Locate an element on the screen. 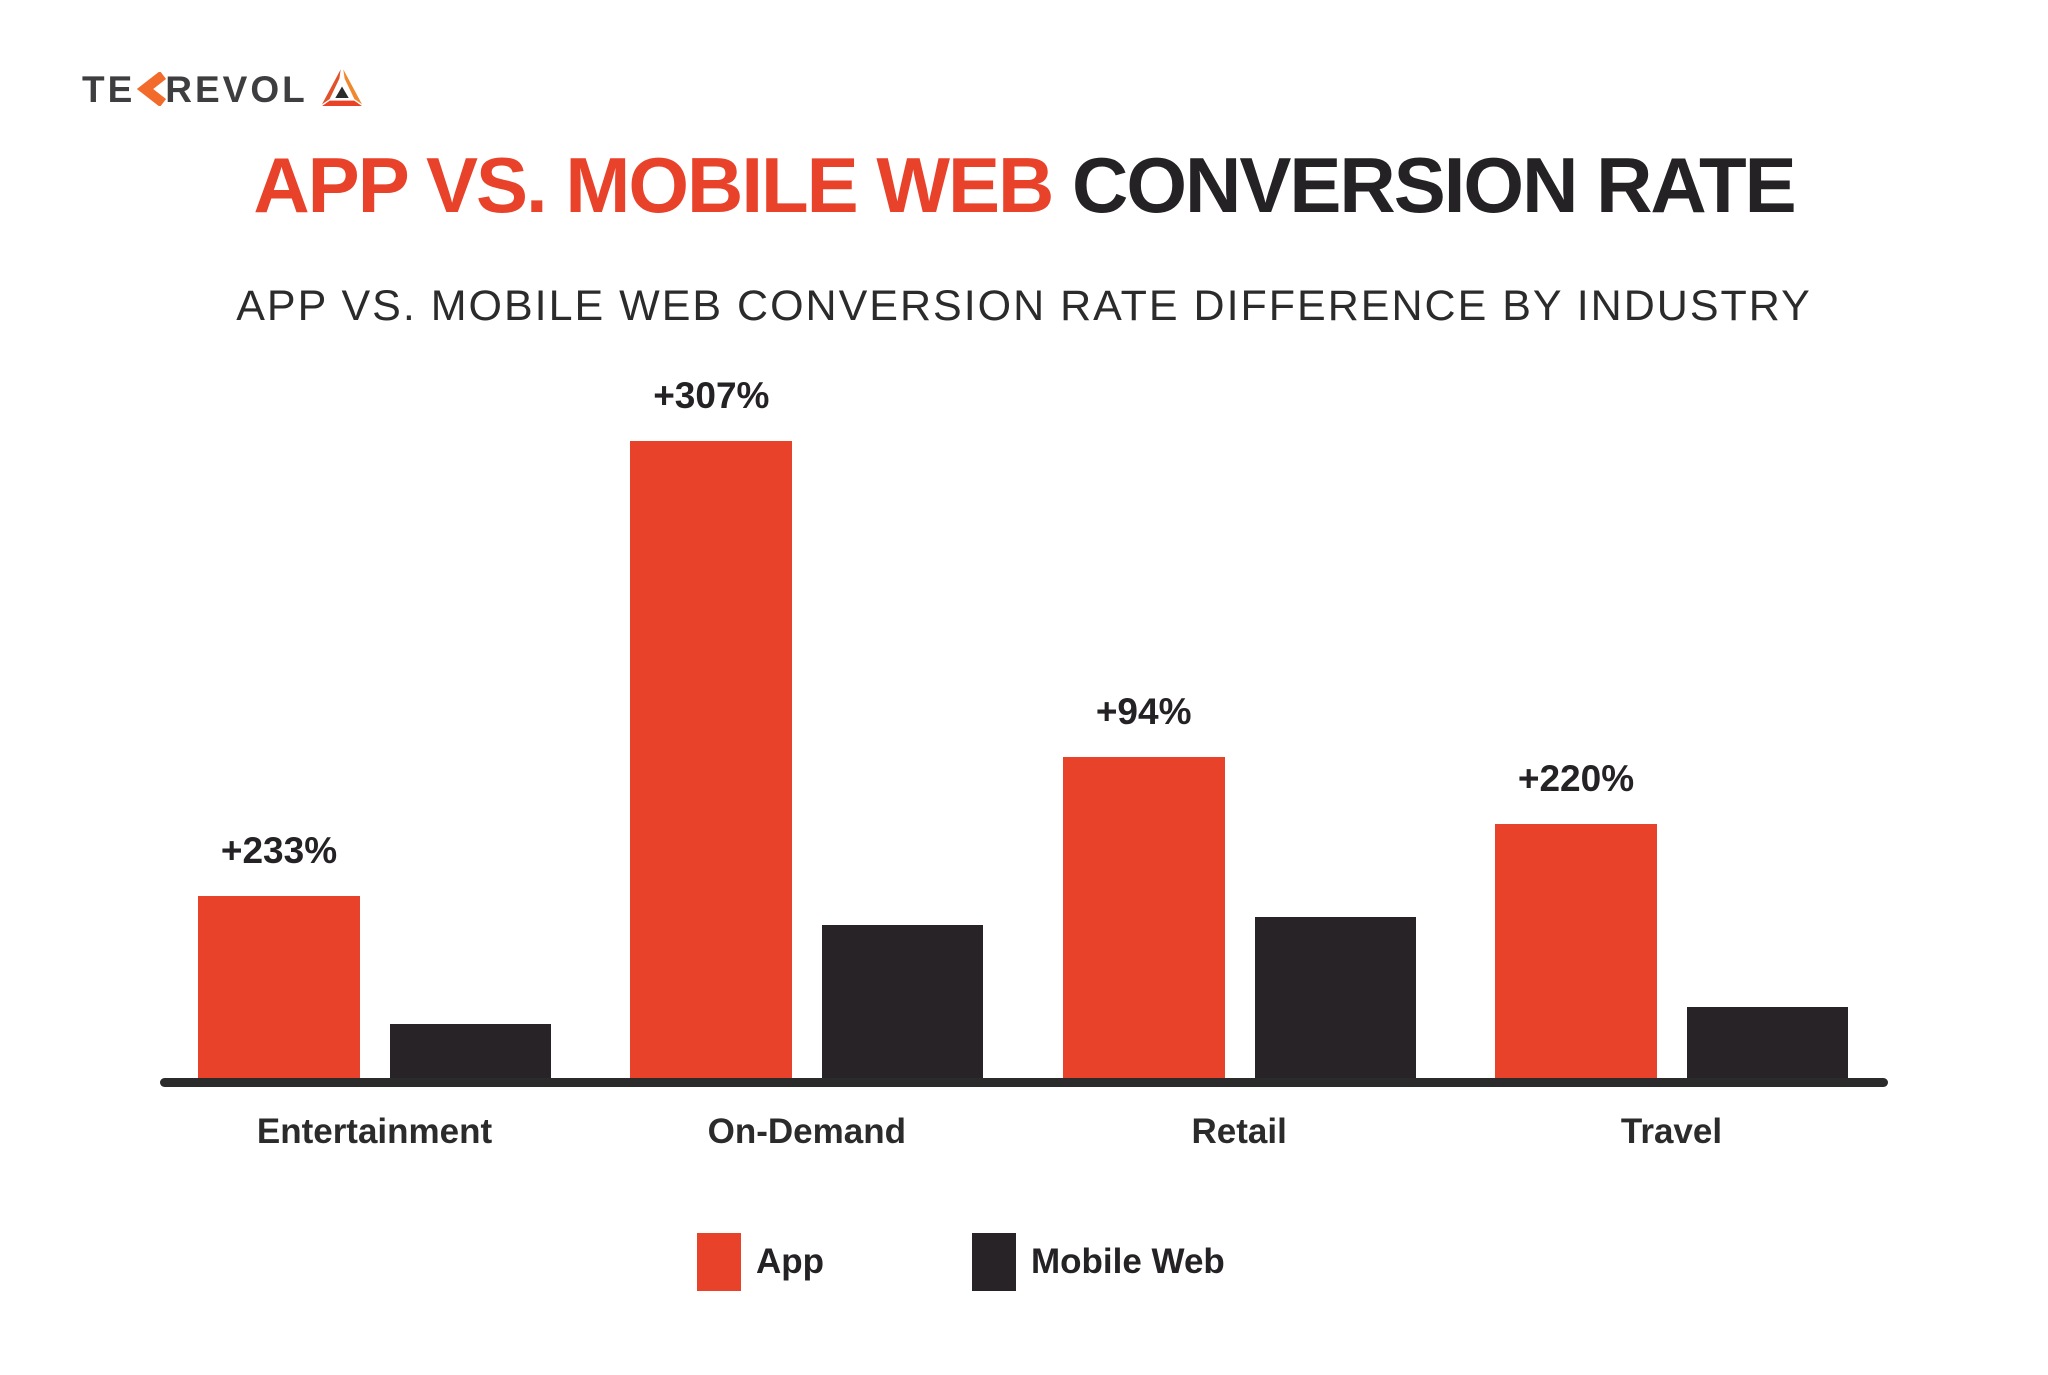 The width and height of the screenshot is (2048, 1375). value-label-entertainment: +233% is located at coordinates (279, 850).